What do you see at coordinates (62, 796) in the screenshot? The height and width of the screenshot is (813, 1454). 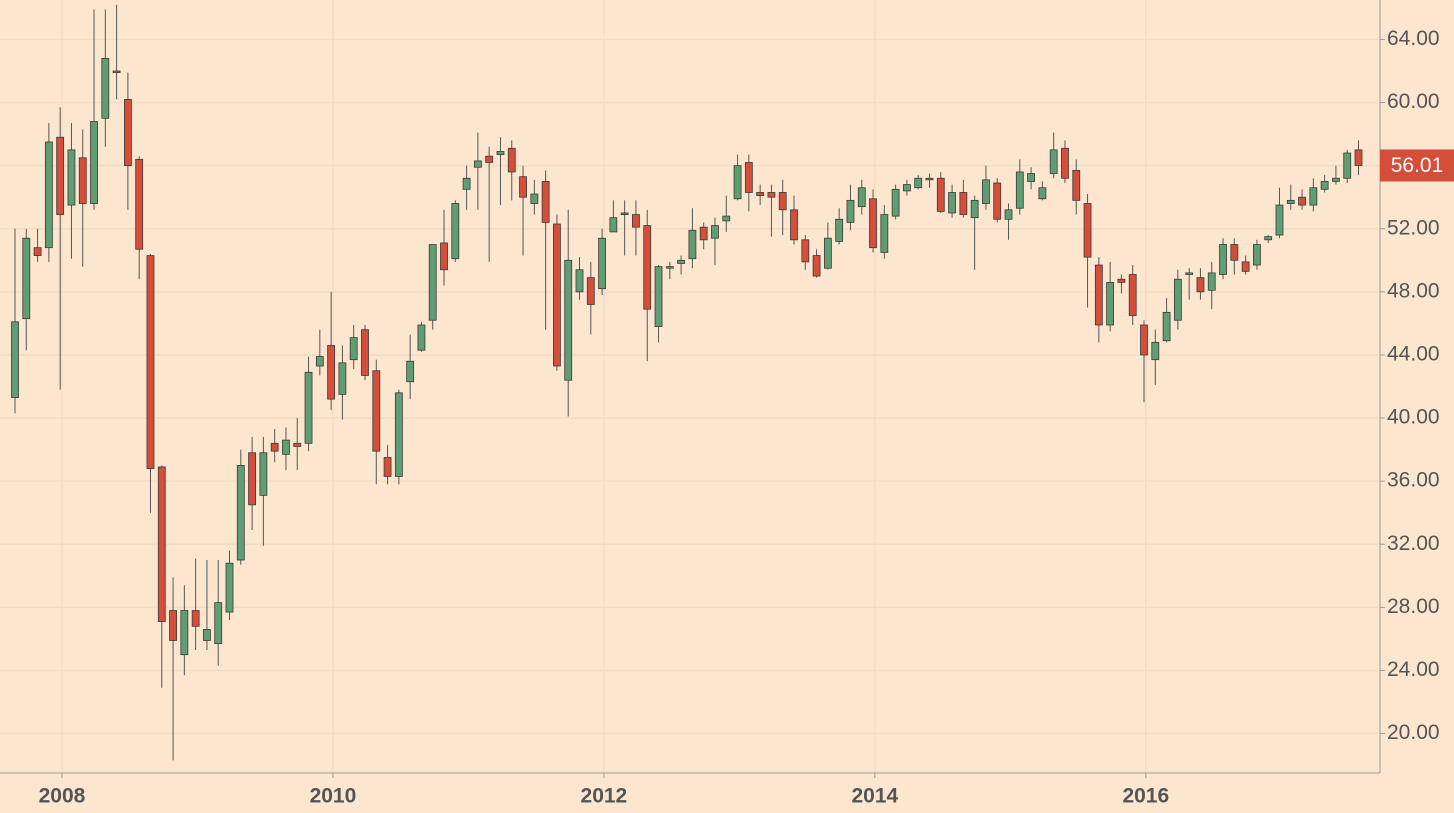 I see `x-tick-label: 2008` at bounding box center [62, 796].